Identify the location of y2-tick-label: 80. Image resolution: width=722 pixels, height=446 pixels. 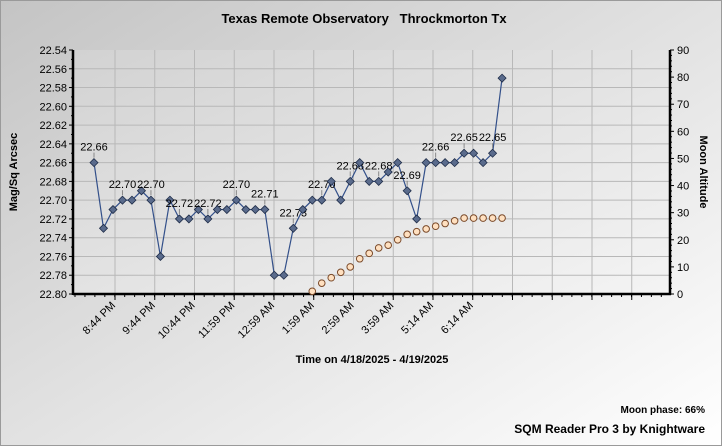
(683, 78).